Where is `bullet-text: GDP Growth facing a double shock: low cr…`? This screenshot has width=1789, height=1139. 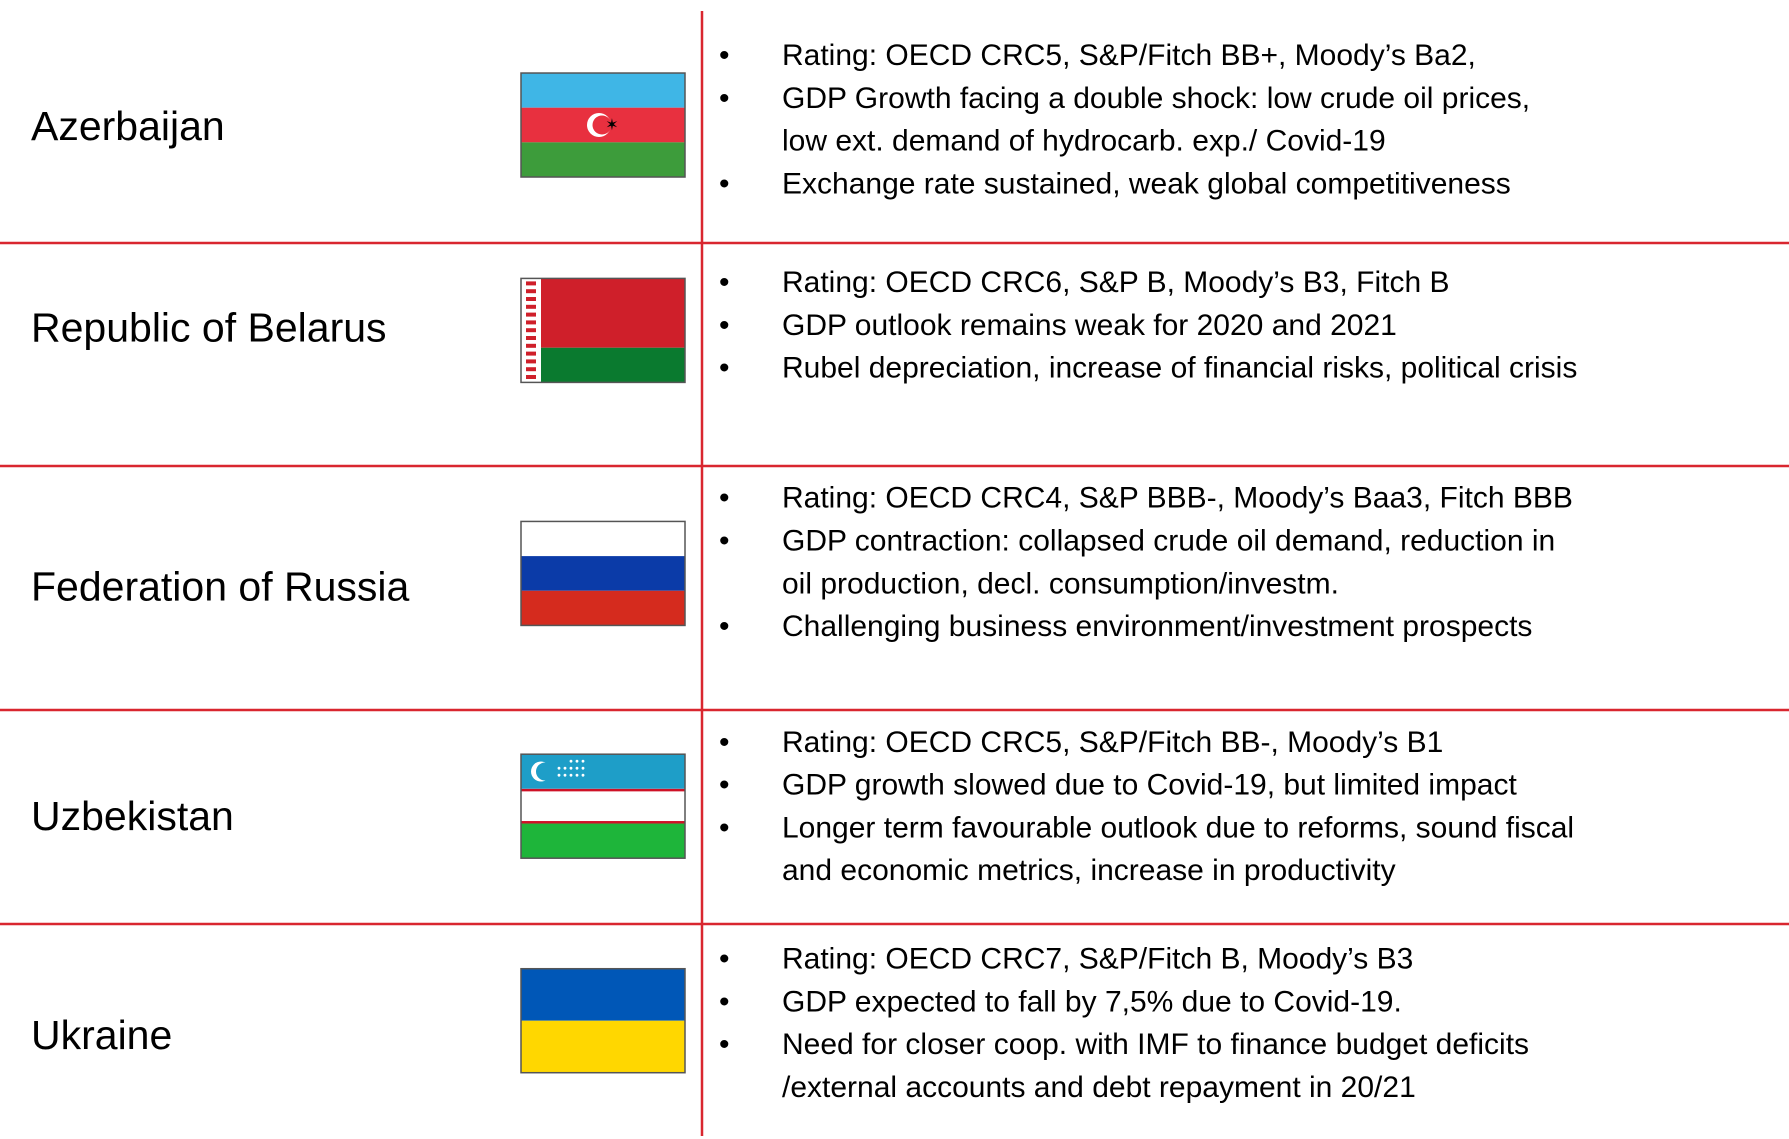
bullet-text: GDP Growth facing a double shock: low cr… is located at coordinates (1156, 98).